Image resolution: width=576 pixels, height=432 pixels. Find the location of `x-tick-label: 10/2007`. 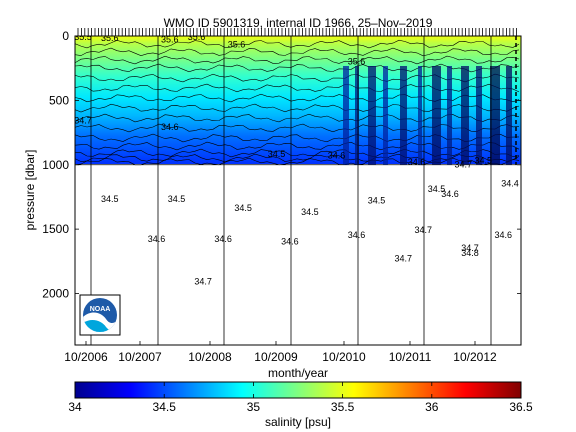

x-tick-label: 10/2007 is located at coordinates (140, 357).